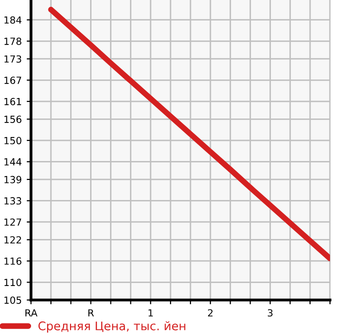  What do you see at coordinates (31, 312) in the screenshot?
I see `x-tick-label: RA` at bounding box center [31, 312].